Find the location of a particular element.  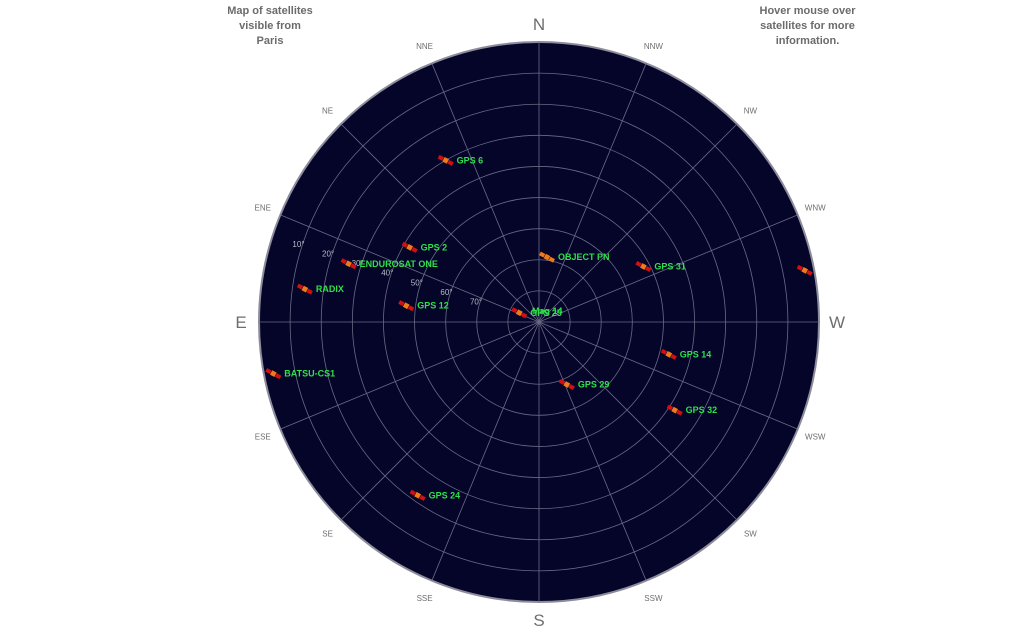

compass-label-wnw: WNW is located at coordinates (815, 208).